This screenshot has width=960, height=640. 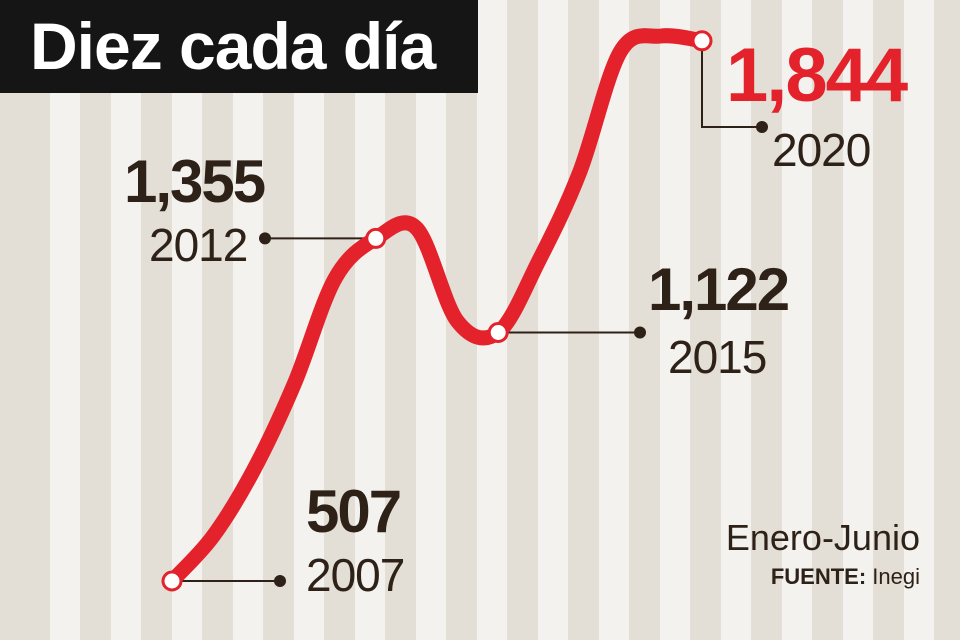 I want to click on data-point-2007, so click(x=172, y=581).